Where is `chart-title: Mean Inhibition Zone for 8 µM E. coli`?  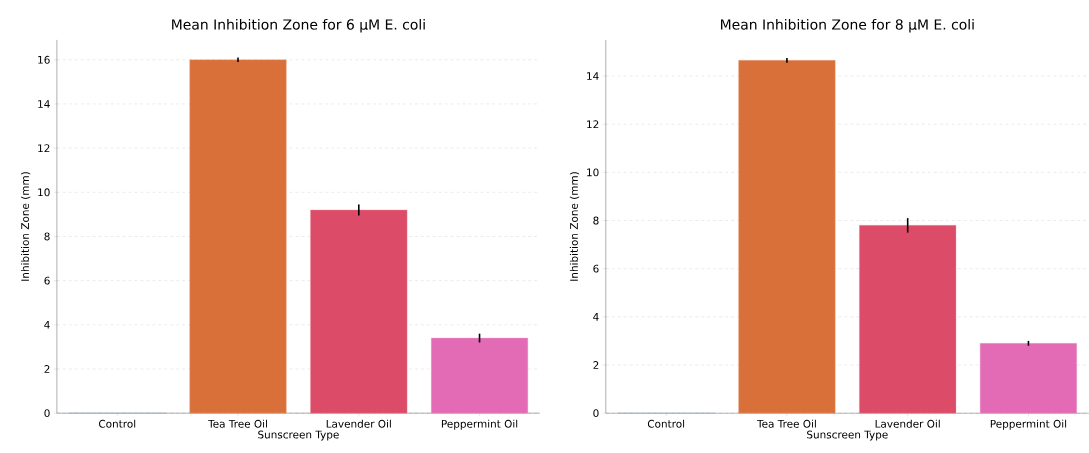
chart-title: Mean Inhibition Zone for 8 µM E. coli is located at coordinates (847, 25).